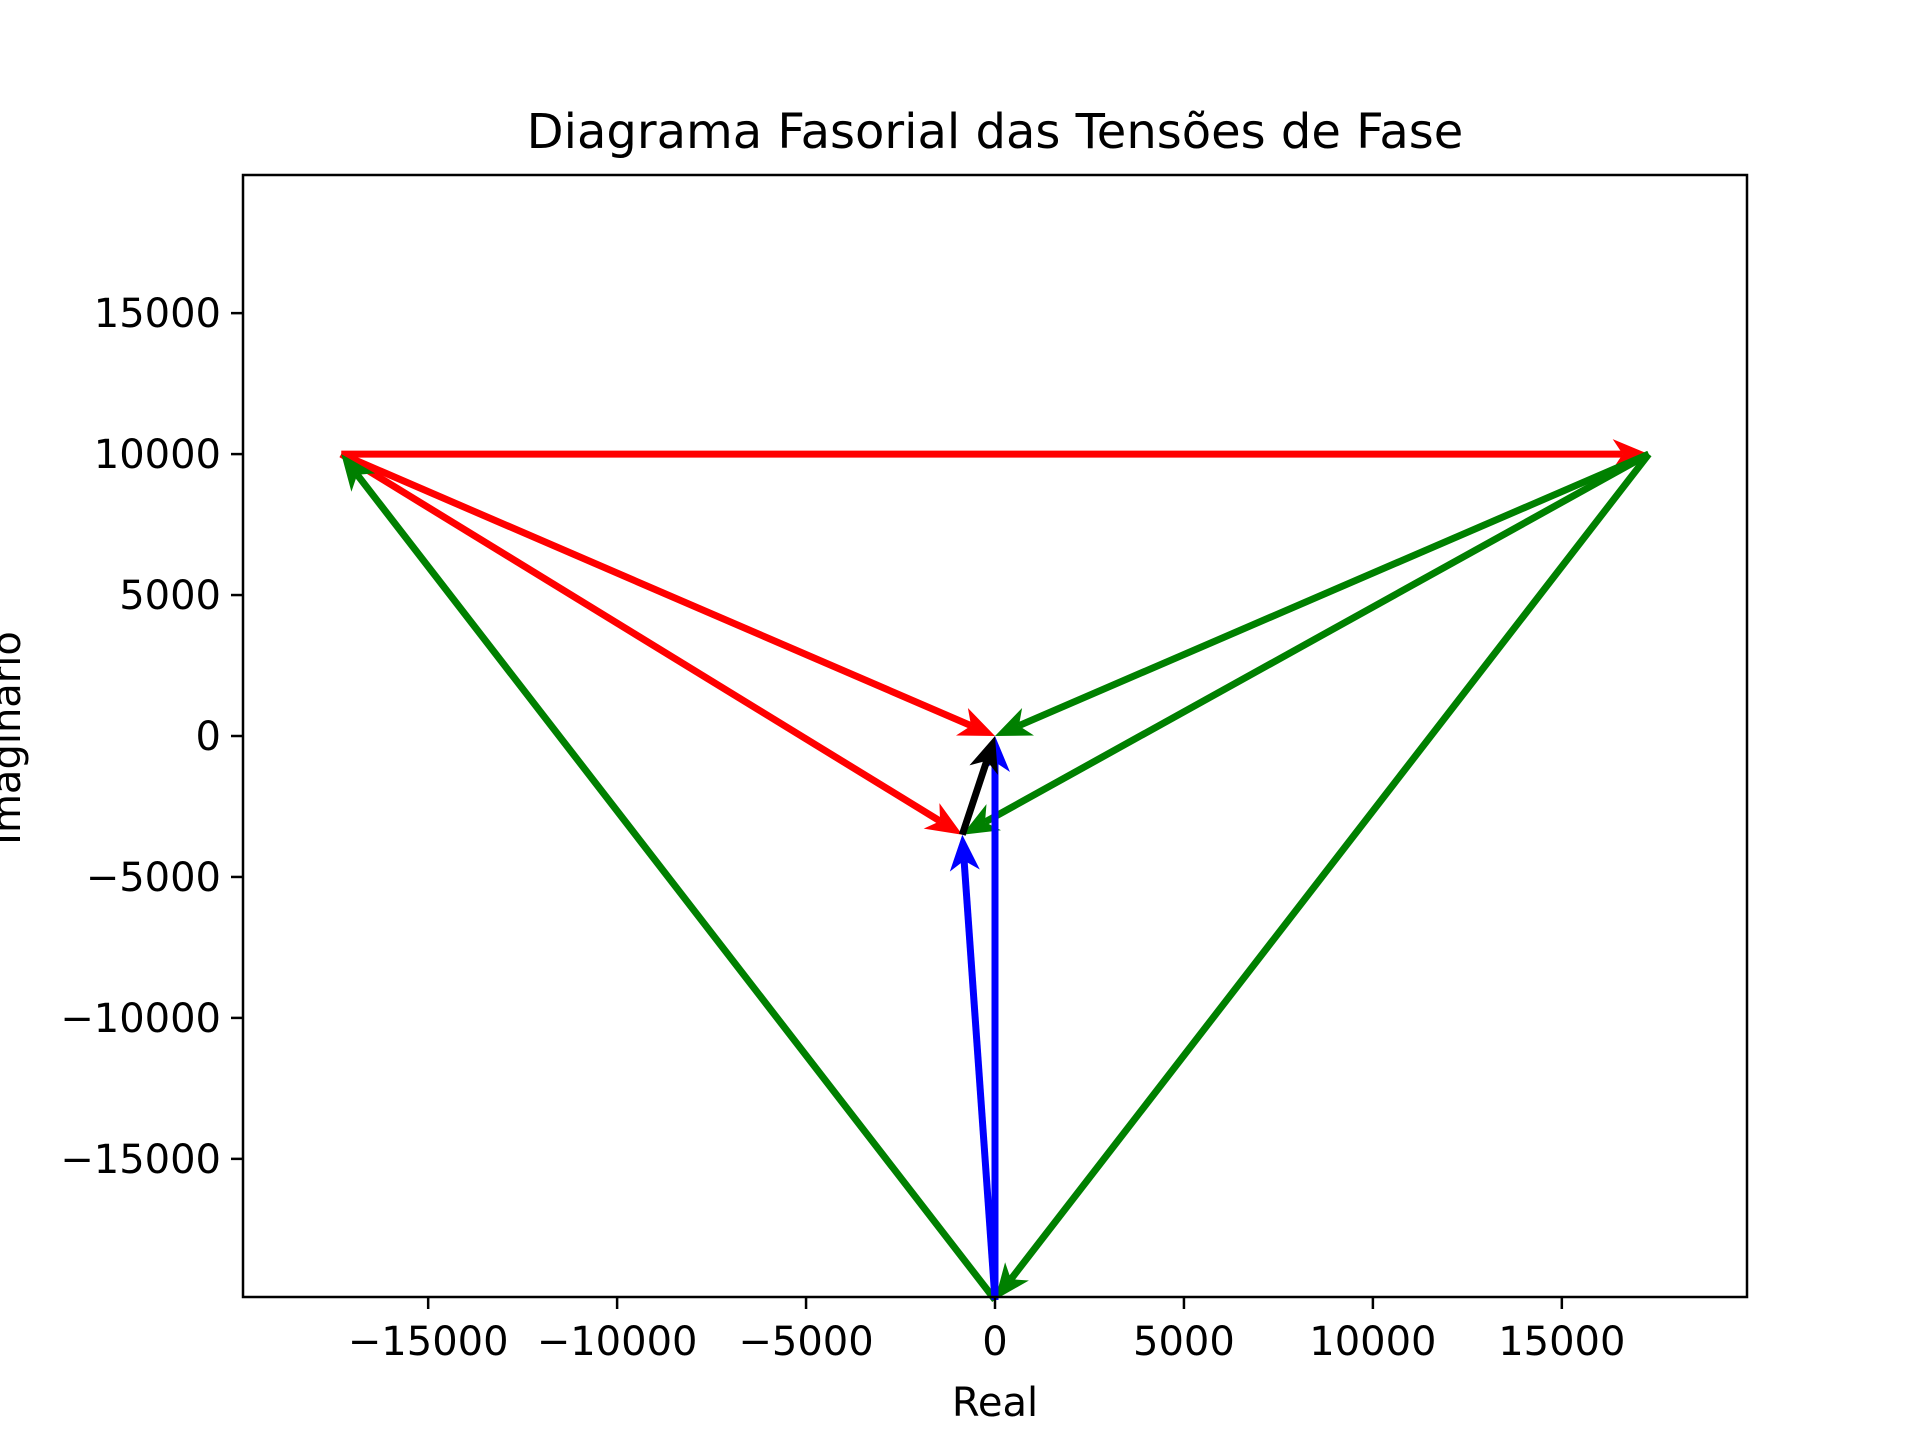 This screenshot has height=1440, width=1920. What do you see at coordinates (1561, 1342) in the screenshot?
I see `x-tick-label: 15000` at bounding box center [1561, 1342].